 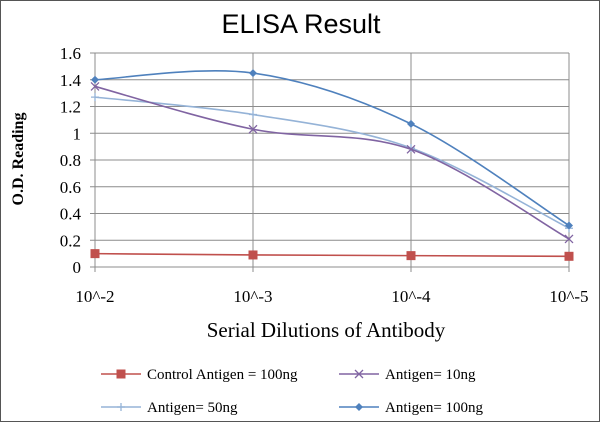 I want to click on legend-item: Antigen= 50ng, so click(x=169, y=408).